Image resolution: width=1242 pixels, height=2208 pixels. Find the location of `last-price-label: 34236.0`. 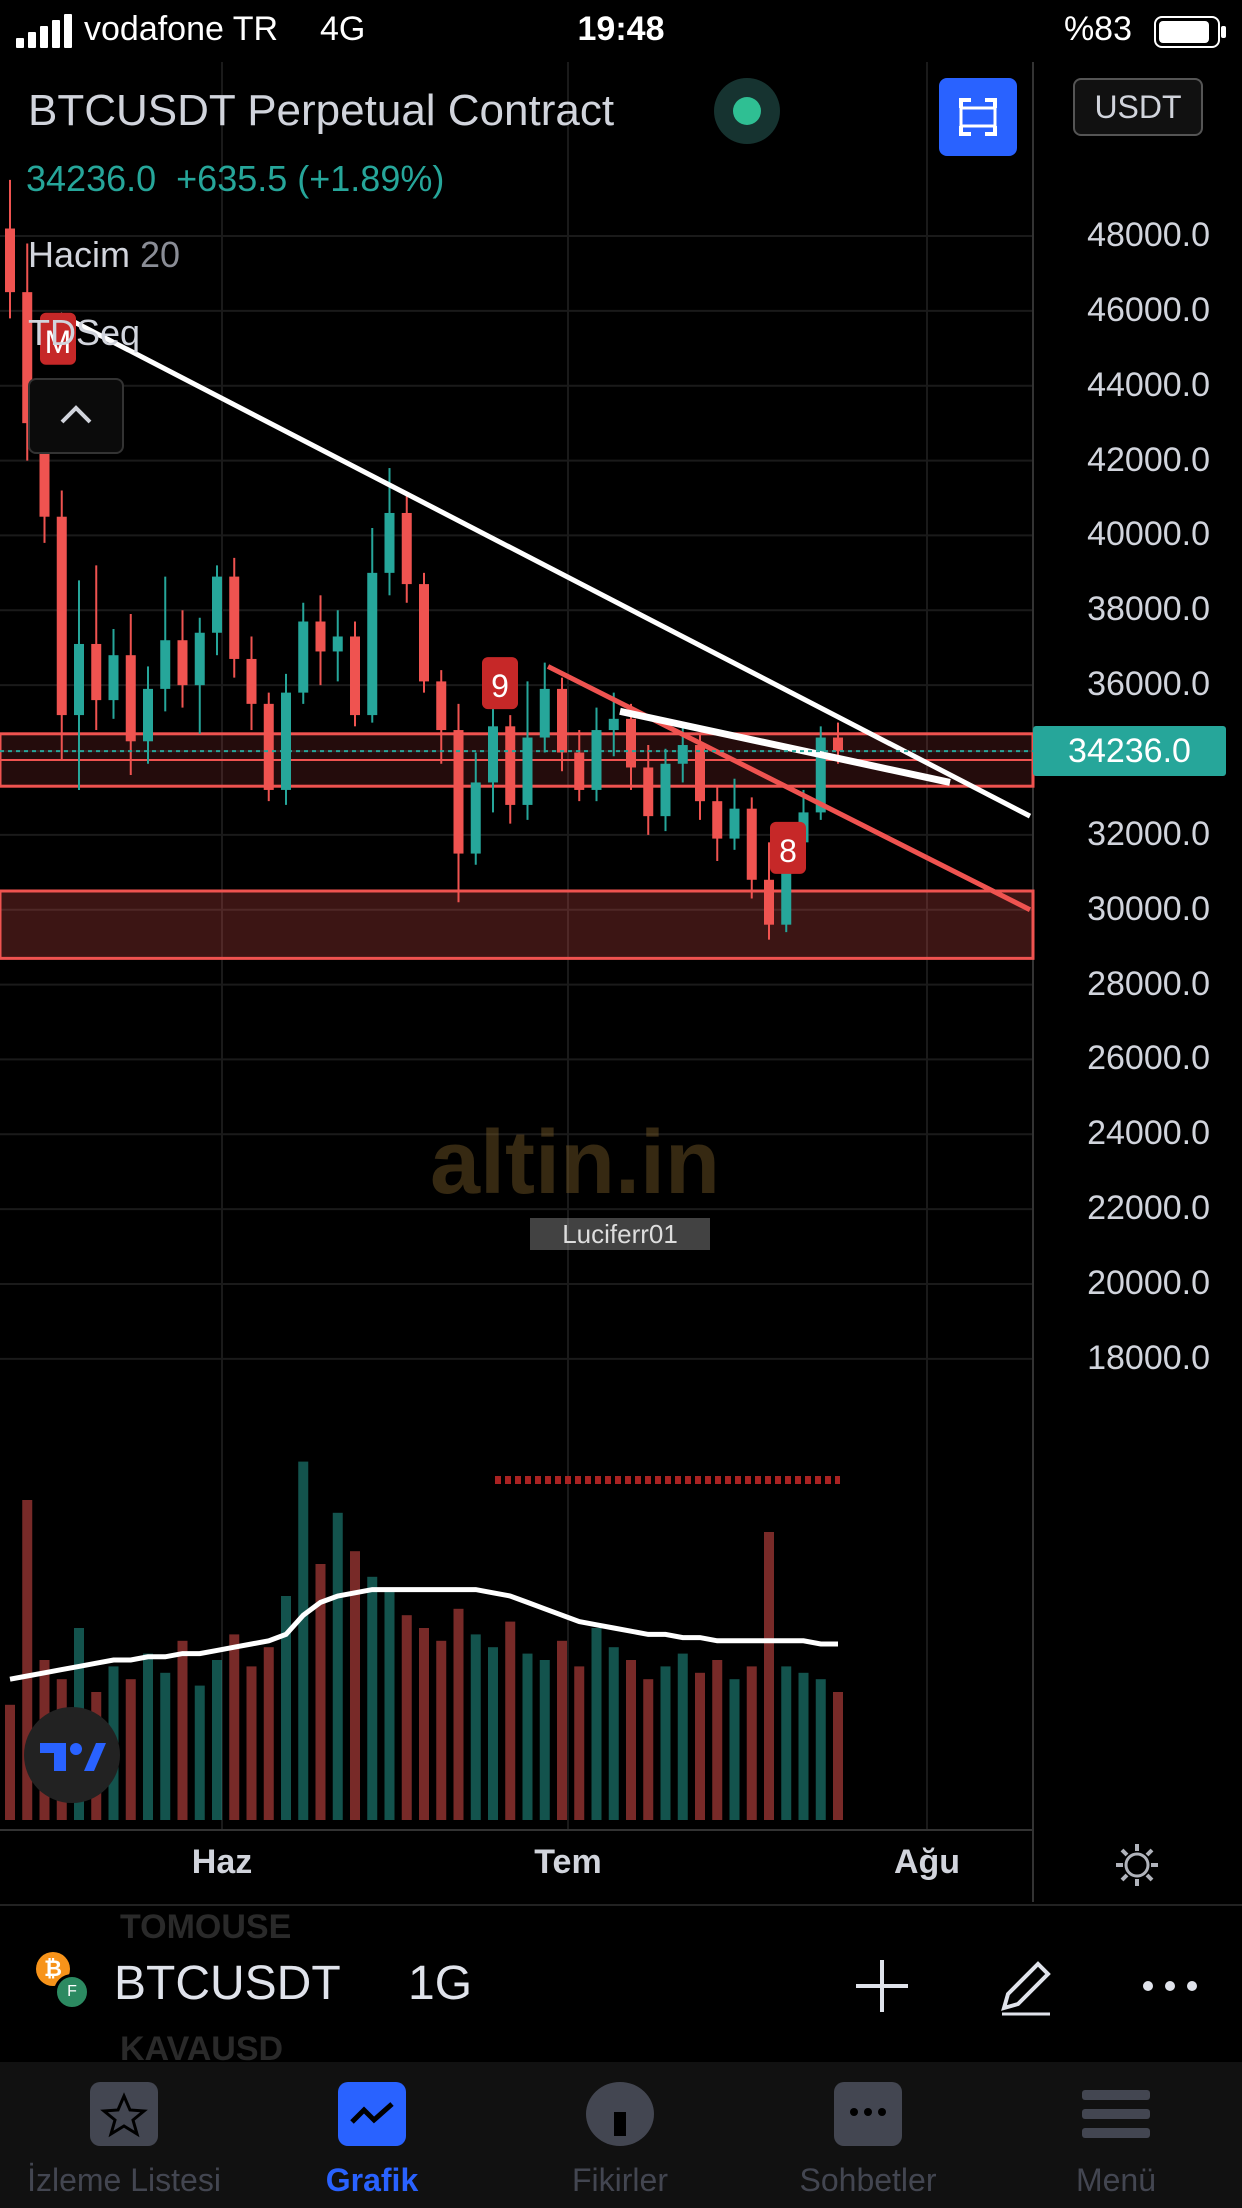

last-price-label: 34236.0 is located at coordinates (1129, 751).